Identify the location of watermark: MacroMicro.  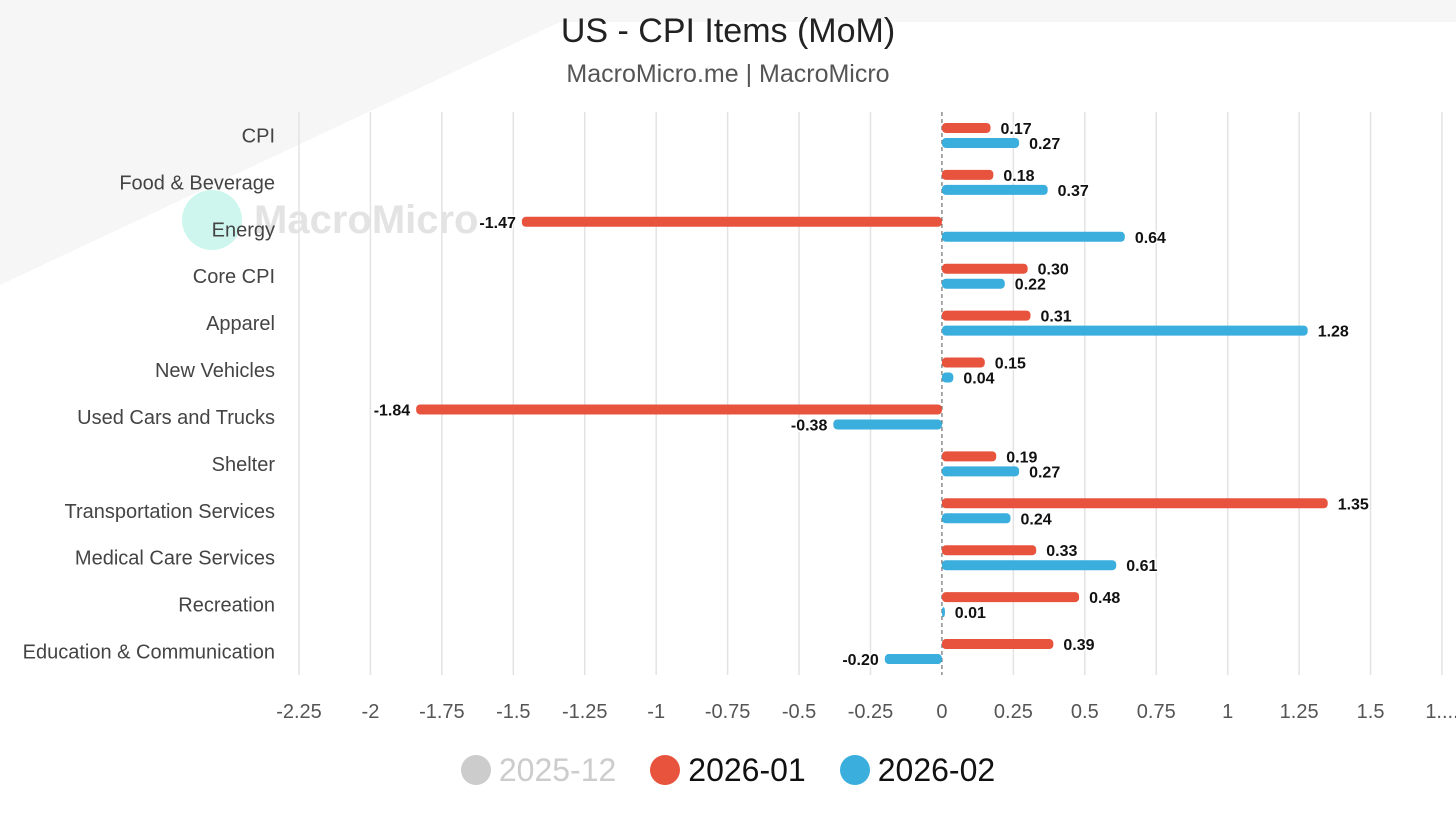
(347, 220).